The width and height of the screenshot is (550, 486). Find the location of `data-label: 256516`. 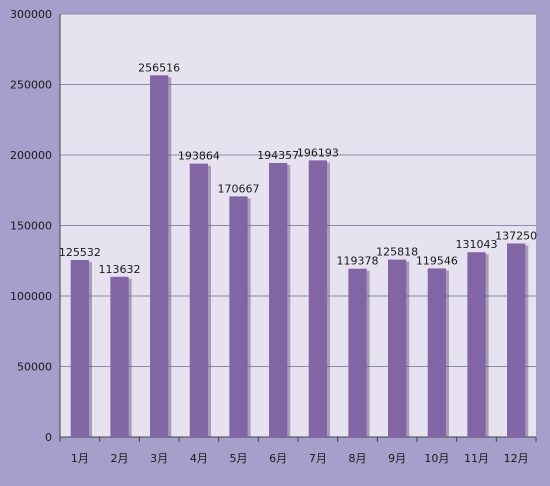

data-label: 256516 is located at coordinates (159, 67).